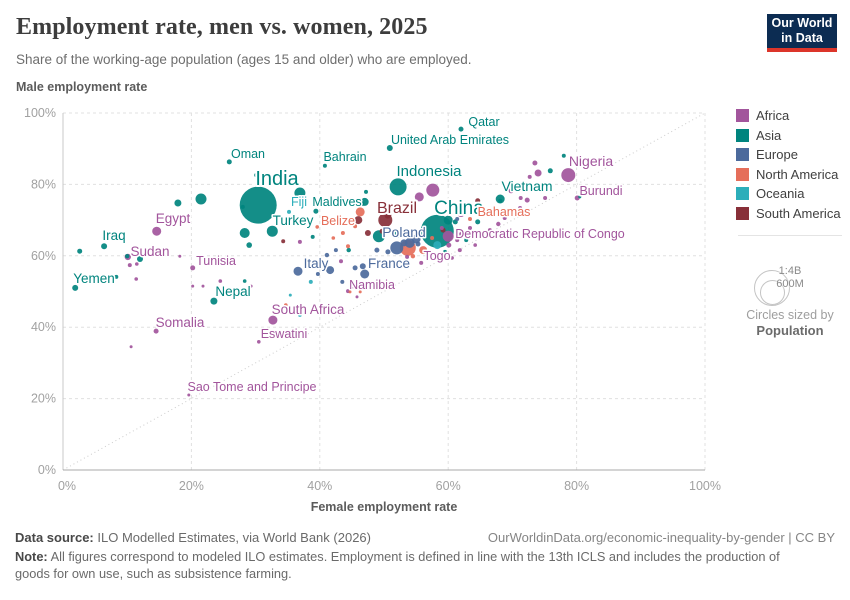 This screenshot has height=600, width=850. Describe the element at coordinates (398, 187) in the screenshot. I see `data-point-indonesia` at that location.